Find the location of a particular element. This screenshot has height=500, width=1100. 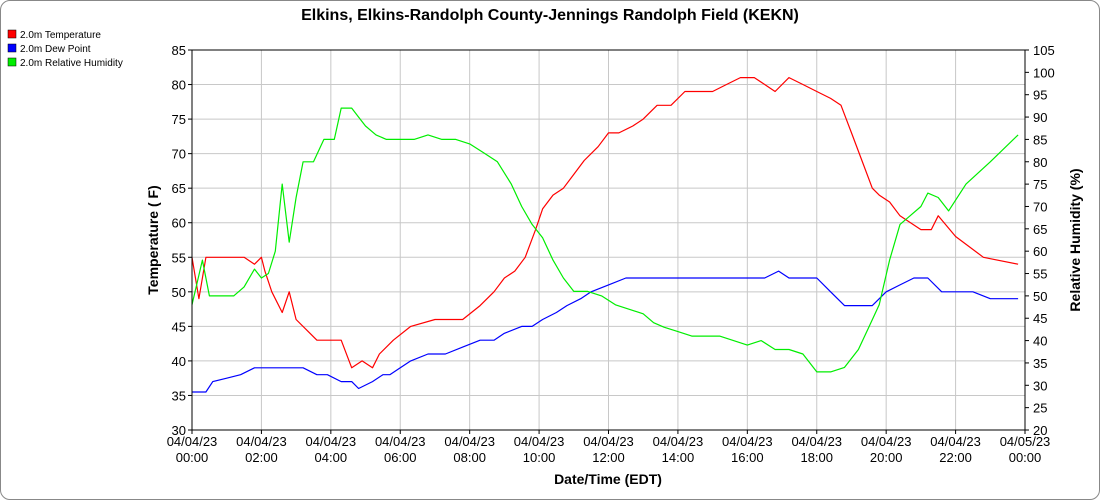

y-tick-label-right: 25 is located at coordinates (1040, 408).